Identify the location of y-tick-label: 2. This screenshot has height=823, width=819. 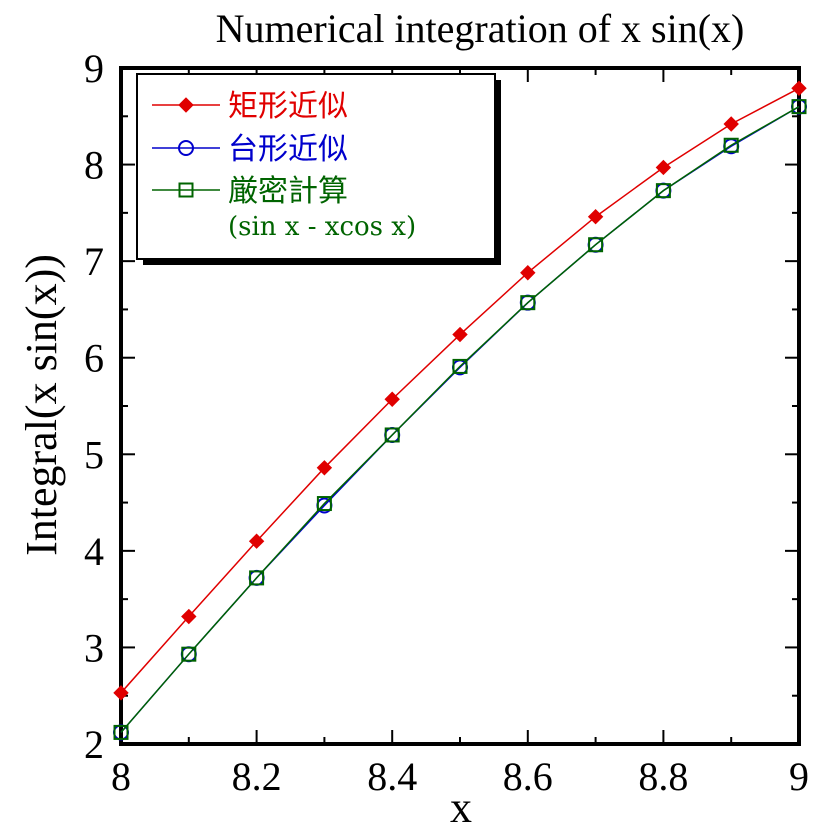
(94, 744).